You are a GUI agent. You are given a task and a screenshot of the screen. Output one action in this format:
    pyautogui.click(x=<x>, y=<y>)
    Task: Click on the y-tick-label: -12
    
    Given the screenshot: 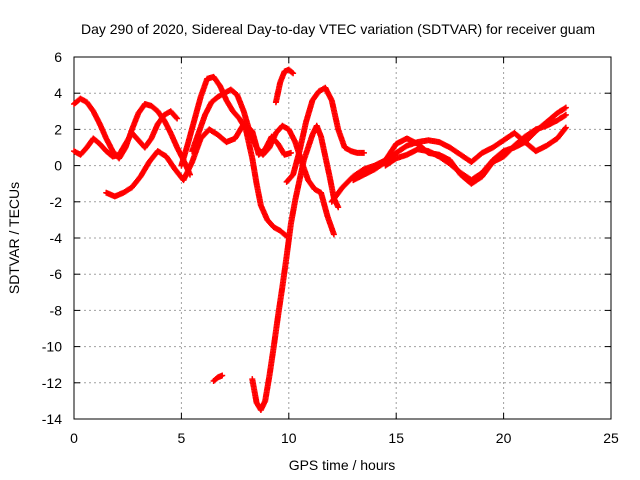 What is the action you would take?
    pyautogui.click(x=52, y=383)
    